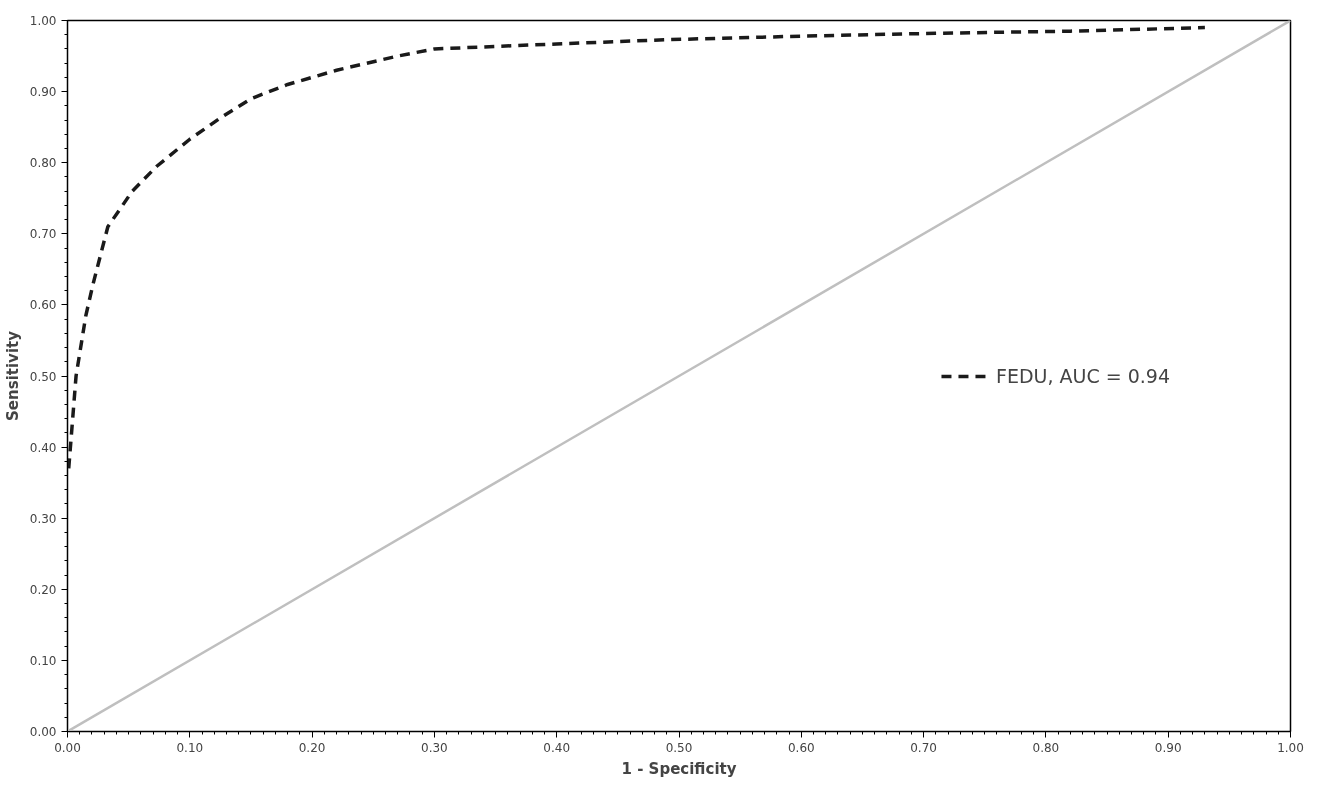 The height and width of the screenshot is (793, 1334). Describe the element at coordinates (43, 732) in the screenshot. I see `y-tick-label: 0.00` at that location.